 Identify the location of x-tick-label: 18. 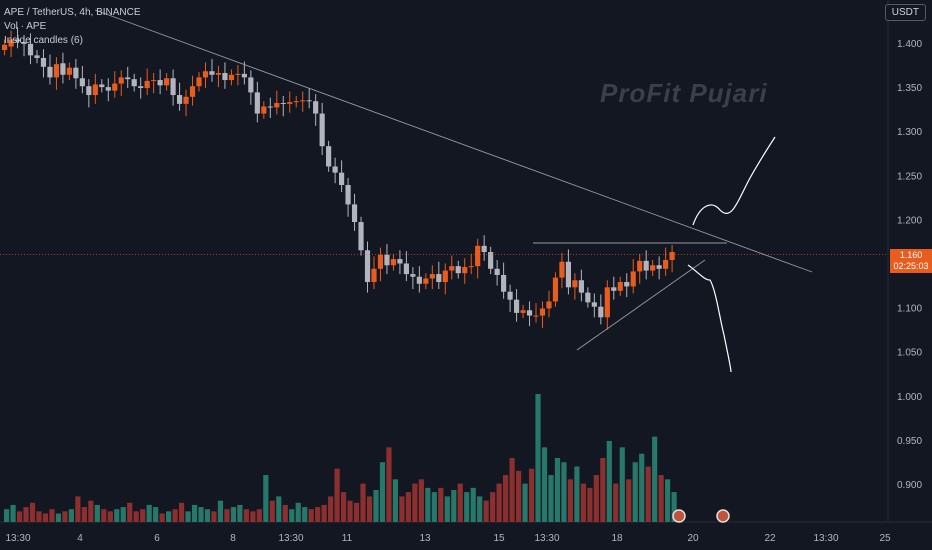
(617, 538).